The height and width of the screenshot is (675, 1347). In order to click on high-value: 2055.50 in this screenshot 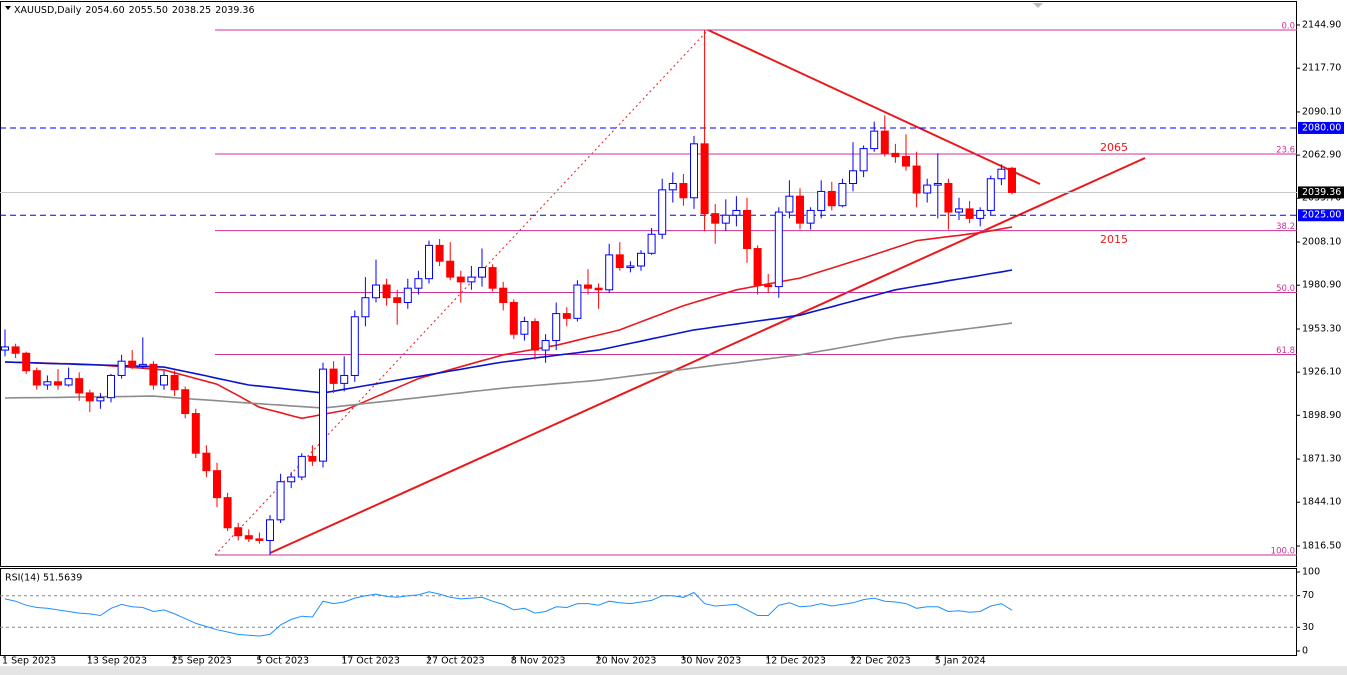, I will do `click(148, 10)`.